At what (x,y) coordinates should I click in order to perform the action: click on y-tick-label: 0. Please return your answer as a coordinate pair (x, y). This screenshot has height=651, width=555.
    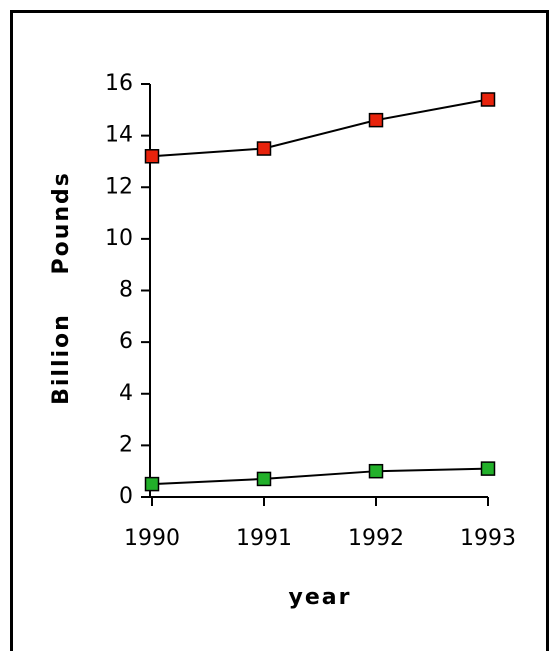
    Looking at the image, I should click on (126, 496).